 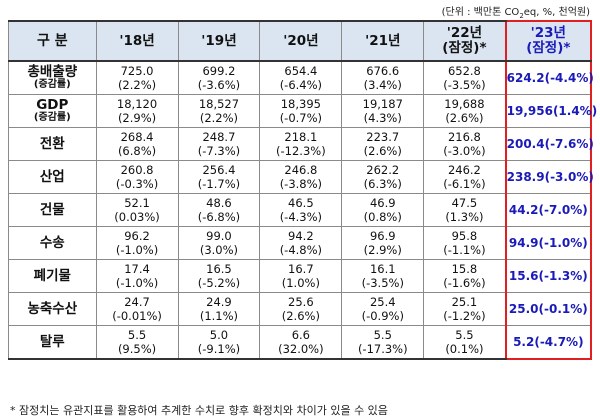 What do you see at coordinates (548, 210) in the screenshot?
I see `table-cell: 44.2(-7.0%)` at bounding box center [548, 210].